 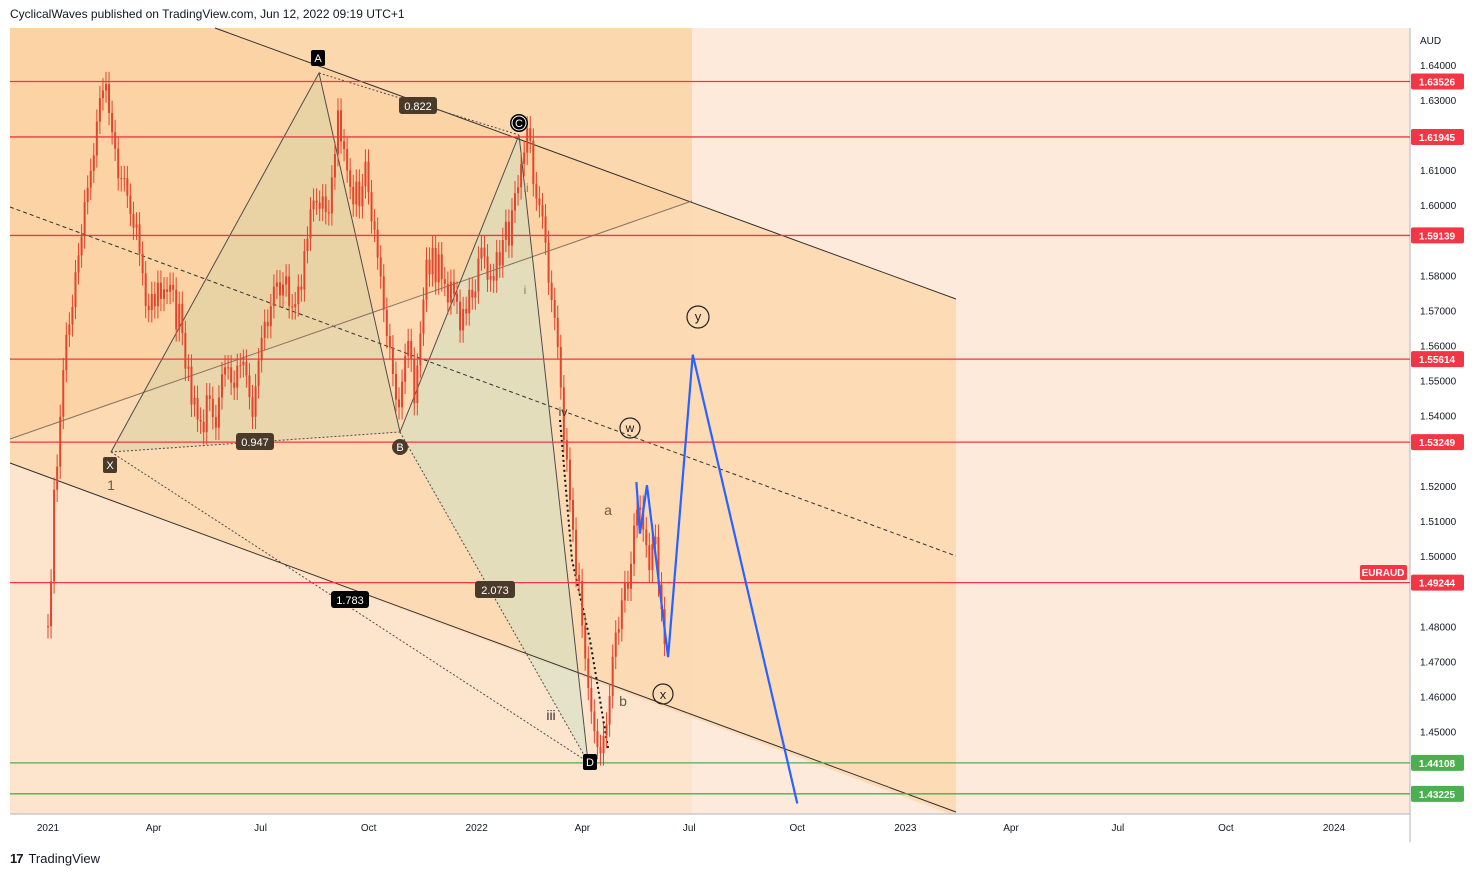 I want to click on svg-text: y, so click(x=698, y=316).